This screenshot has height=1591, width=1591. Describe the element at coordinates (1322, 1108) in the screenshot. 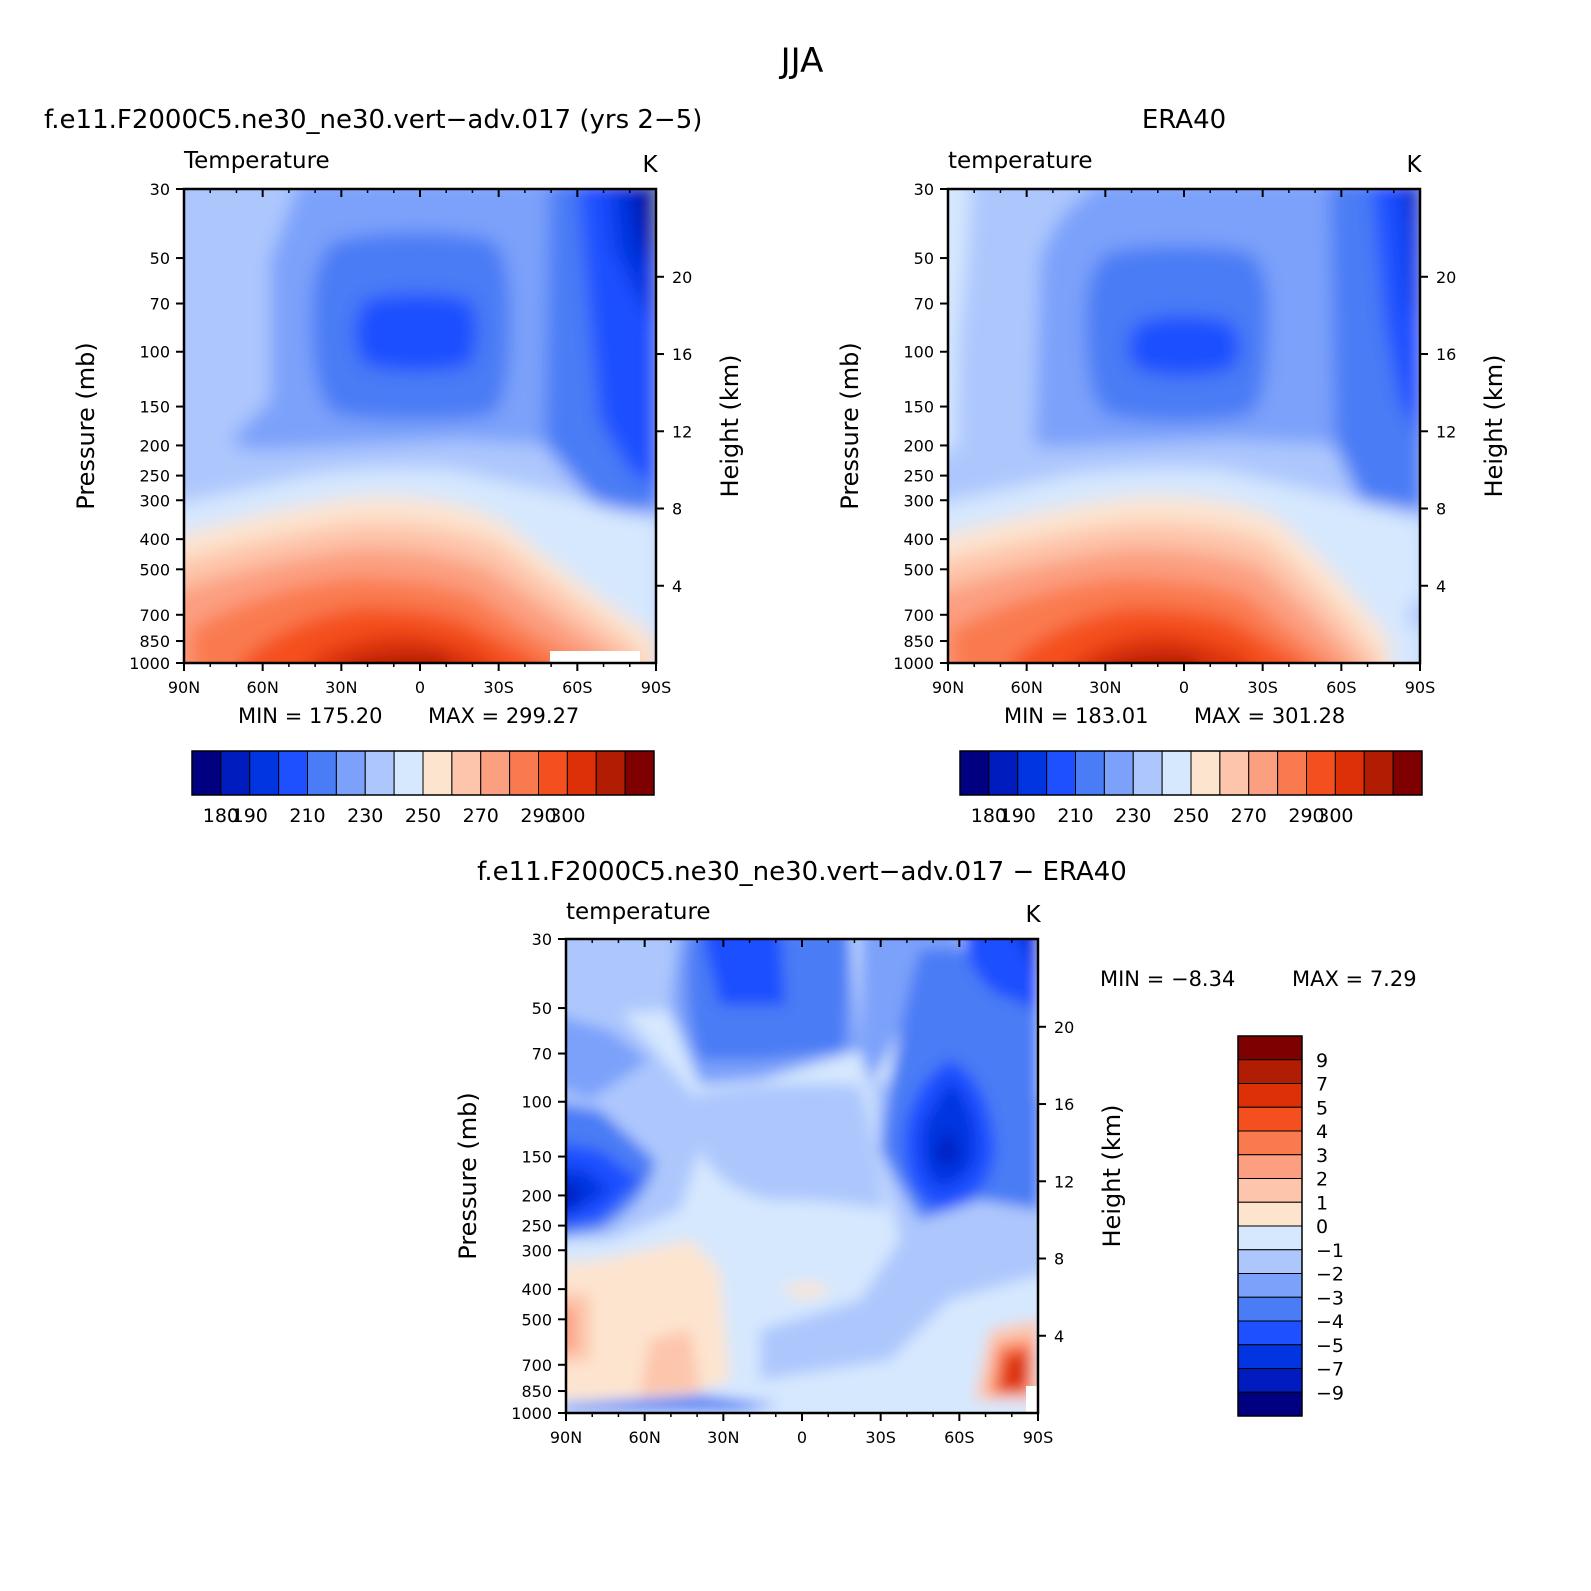

I see `colorbar-label: 5` at that location.